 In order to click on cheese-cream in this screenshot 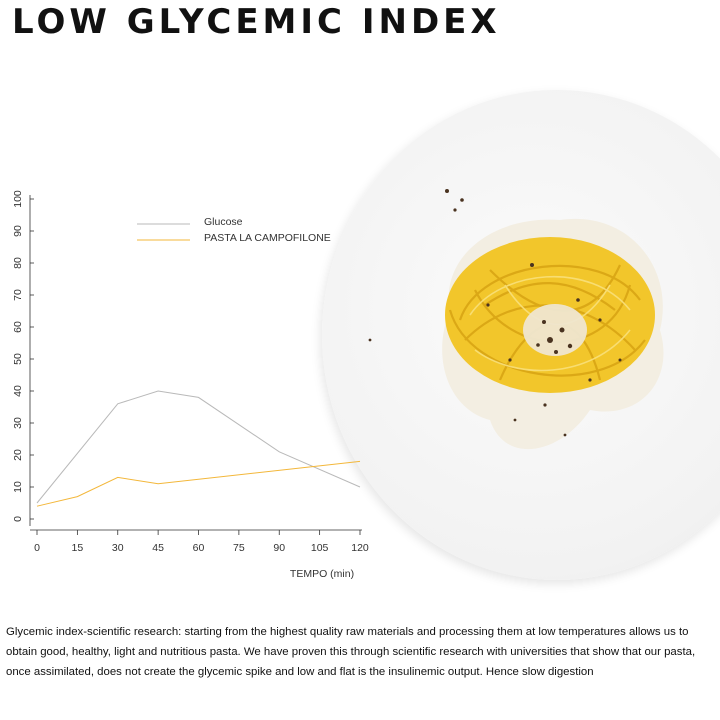, I will do `click(555, 330)`.